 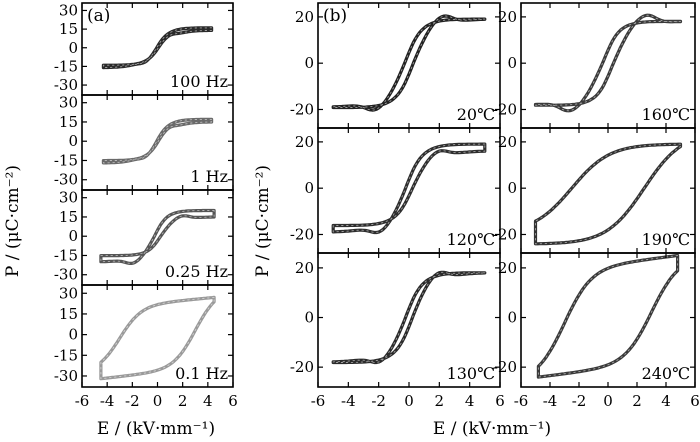 I want to click on x-axis-title-a: E / (kV·mm⁻¹), so click(x=156, y=429).